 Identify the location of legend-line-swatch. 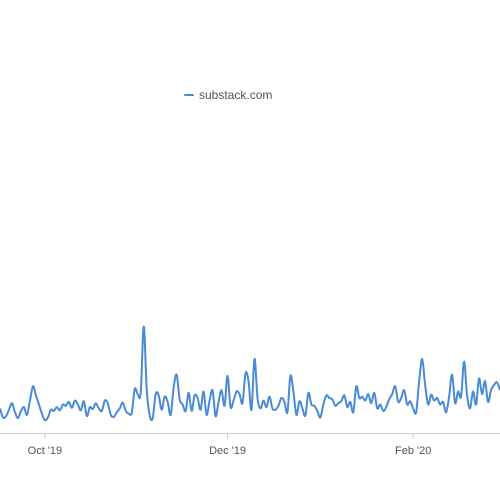
(189, 95).